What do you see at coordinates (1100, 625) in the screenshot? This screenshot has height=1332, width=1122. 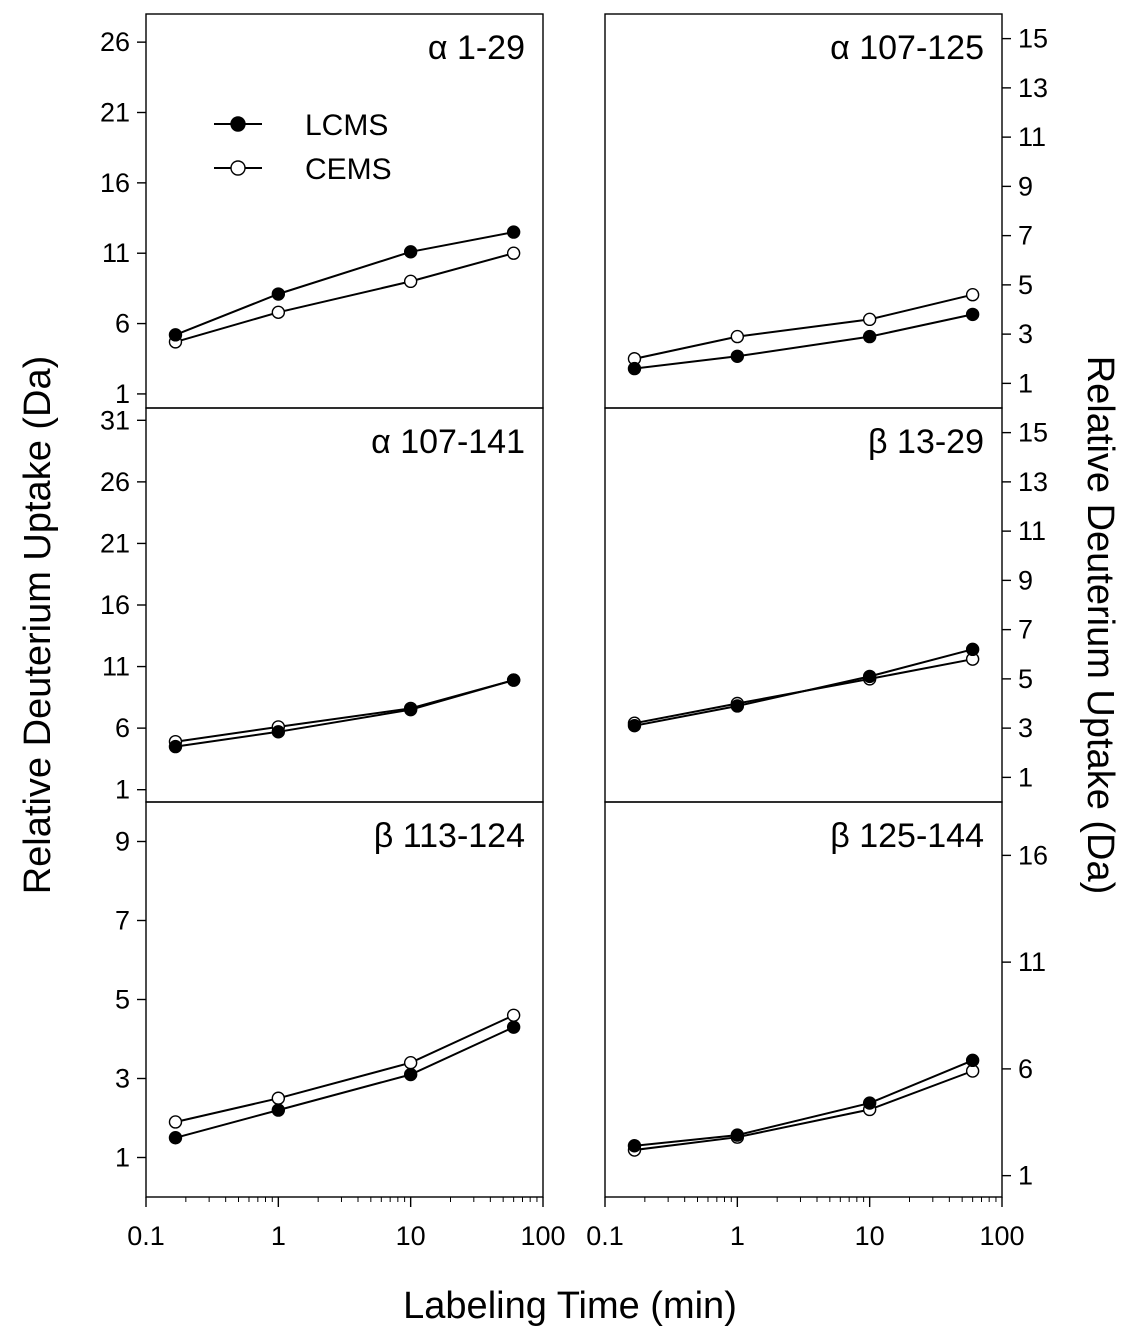 I see `y-axis-title-right: Relative Deuterium Uptake (Da)` at bounding box center [1100, 625].